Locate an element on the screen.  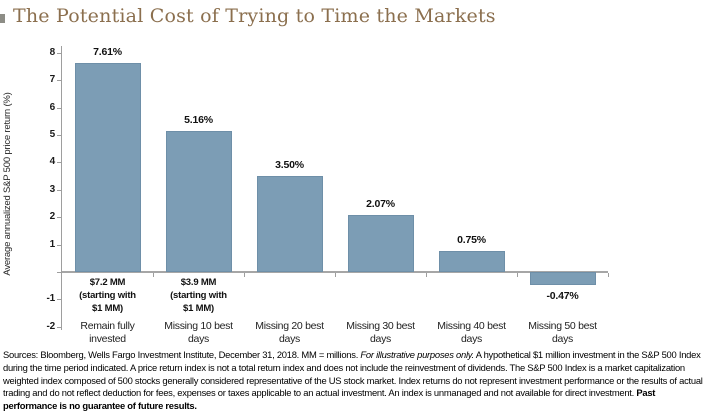
category-label-remain-fully-invested: Remain fully invested is located at coordinates (107, 333).